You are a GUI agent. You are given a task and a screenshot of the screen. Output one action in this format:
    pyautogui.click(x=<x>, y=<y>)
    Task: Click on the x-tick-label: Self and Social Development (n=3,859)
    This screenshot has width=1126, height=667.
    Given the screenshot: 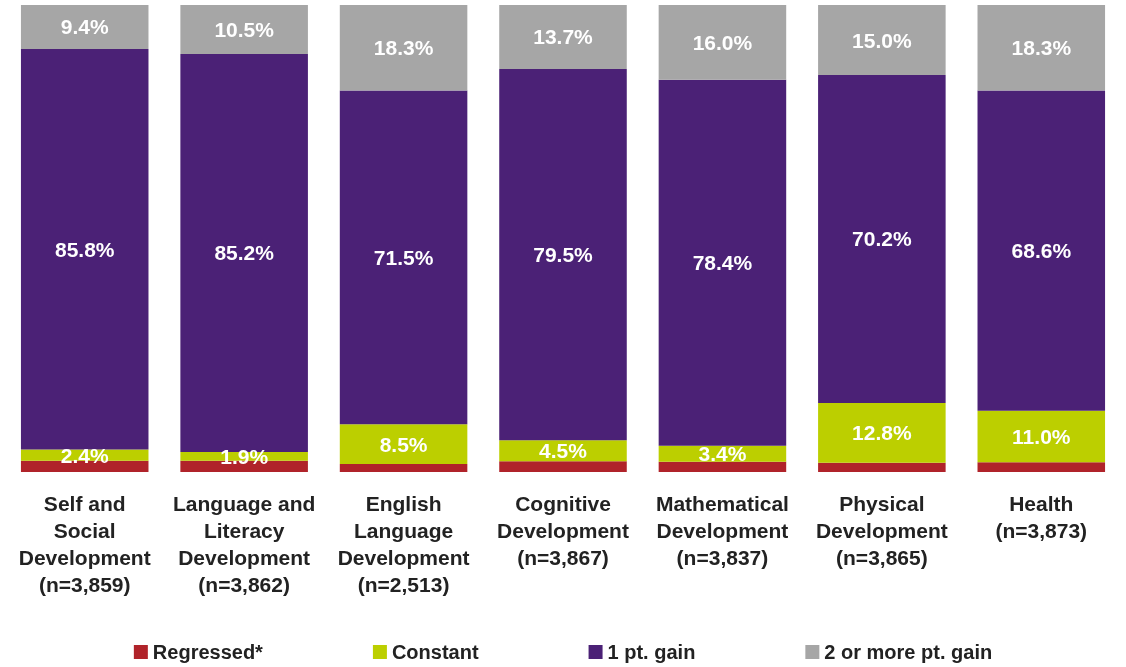 What is the action you would take?
    pyautogui.click(x=84, y=544)
    